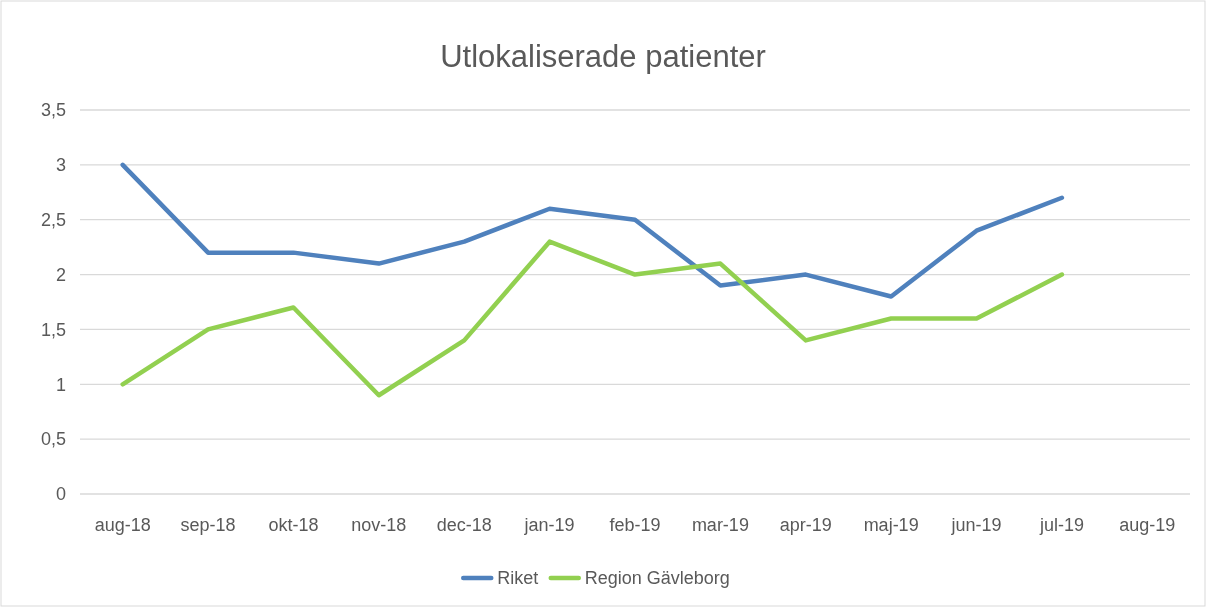 The width and height of the screenshot is (1206, 607). Describe the element at coordinates (518, 578) in the screenshot. I see `legend-label: Riket` at that location.